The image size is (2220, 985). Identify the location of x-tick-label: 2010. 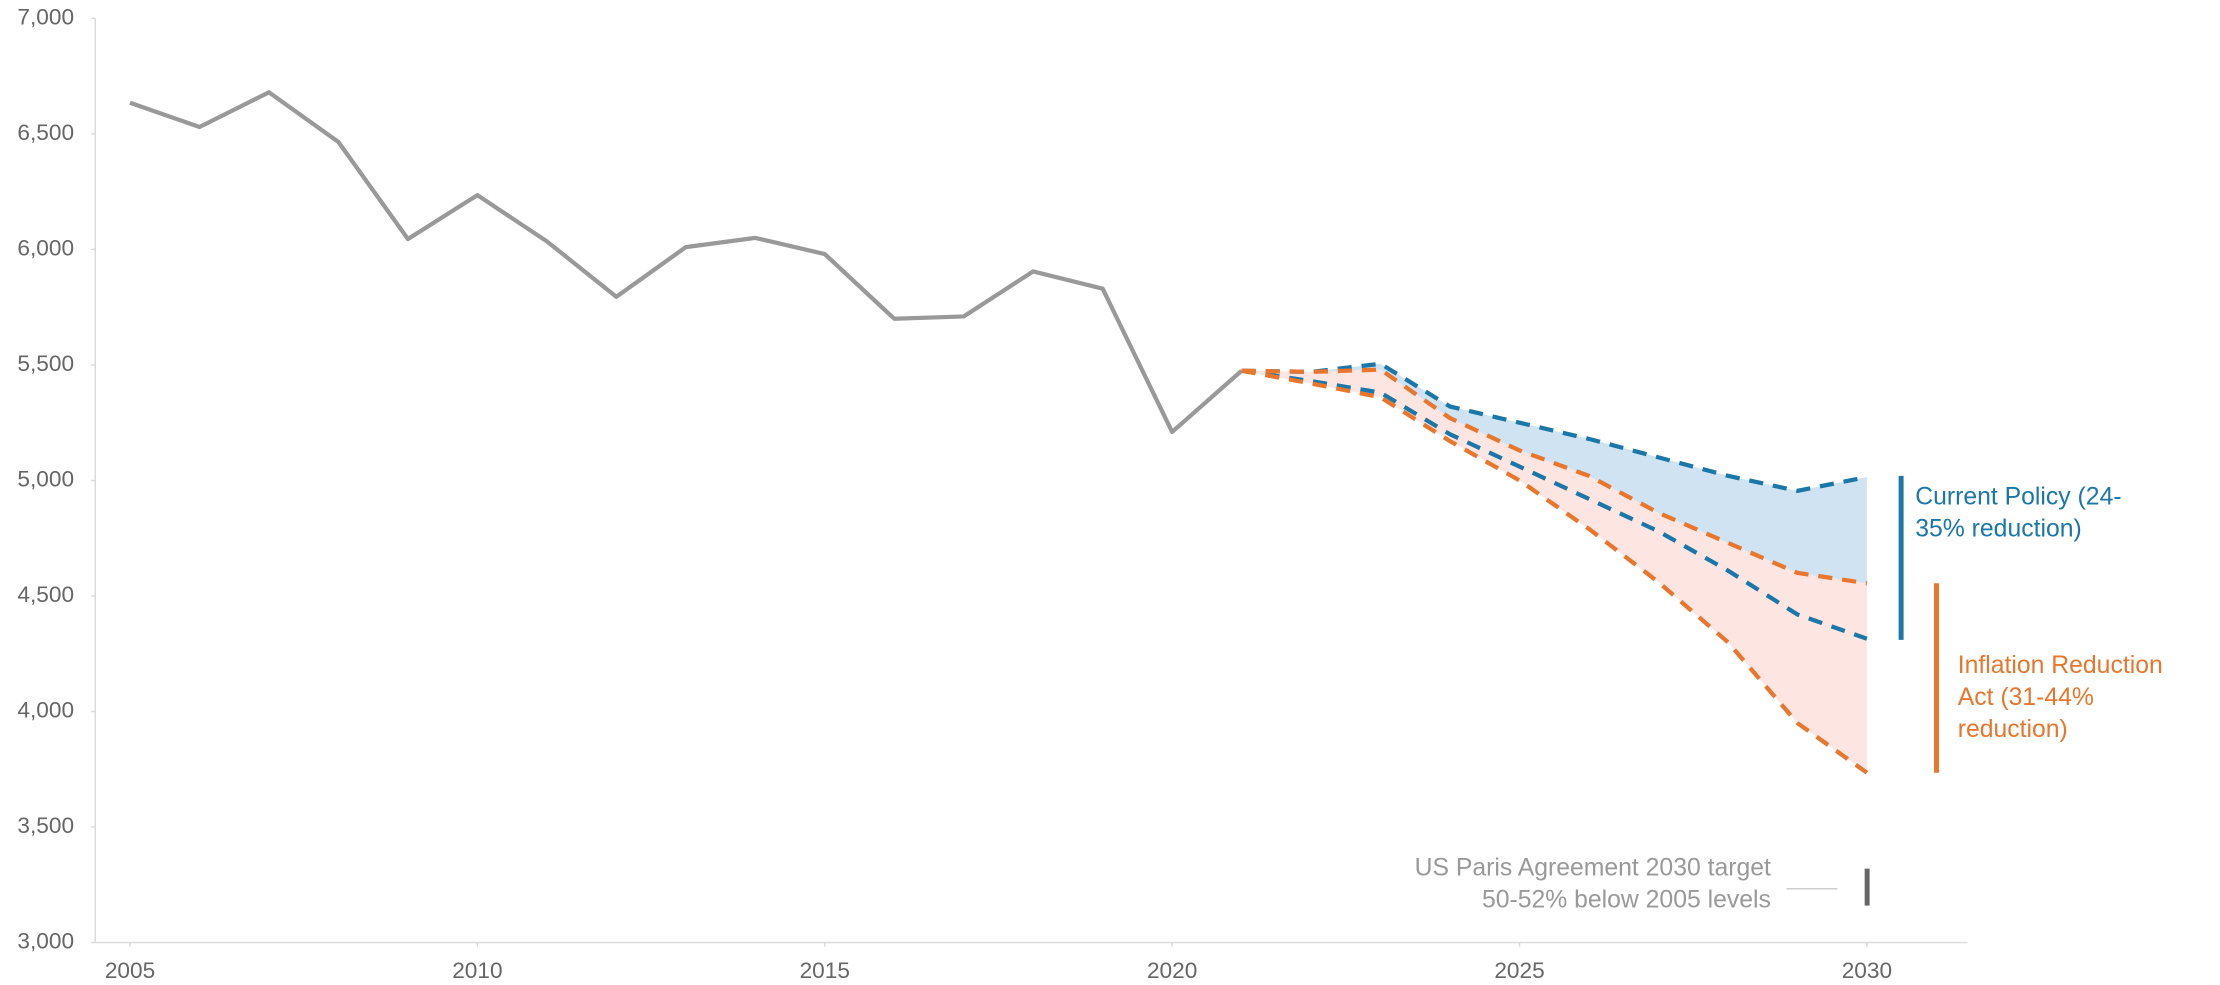
(477, 970).